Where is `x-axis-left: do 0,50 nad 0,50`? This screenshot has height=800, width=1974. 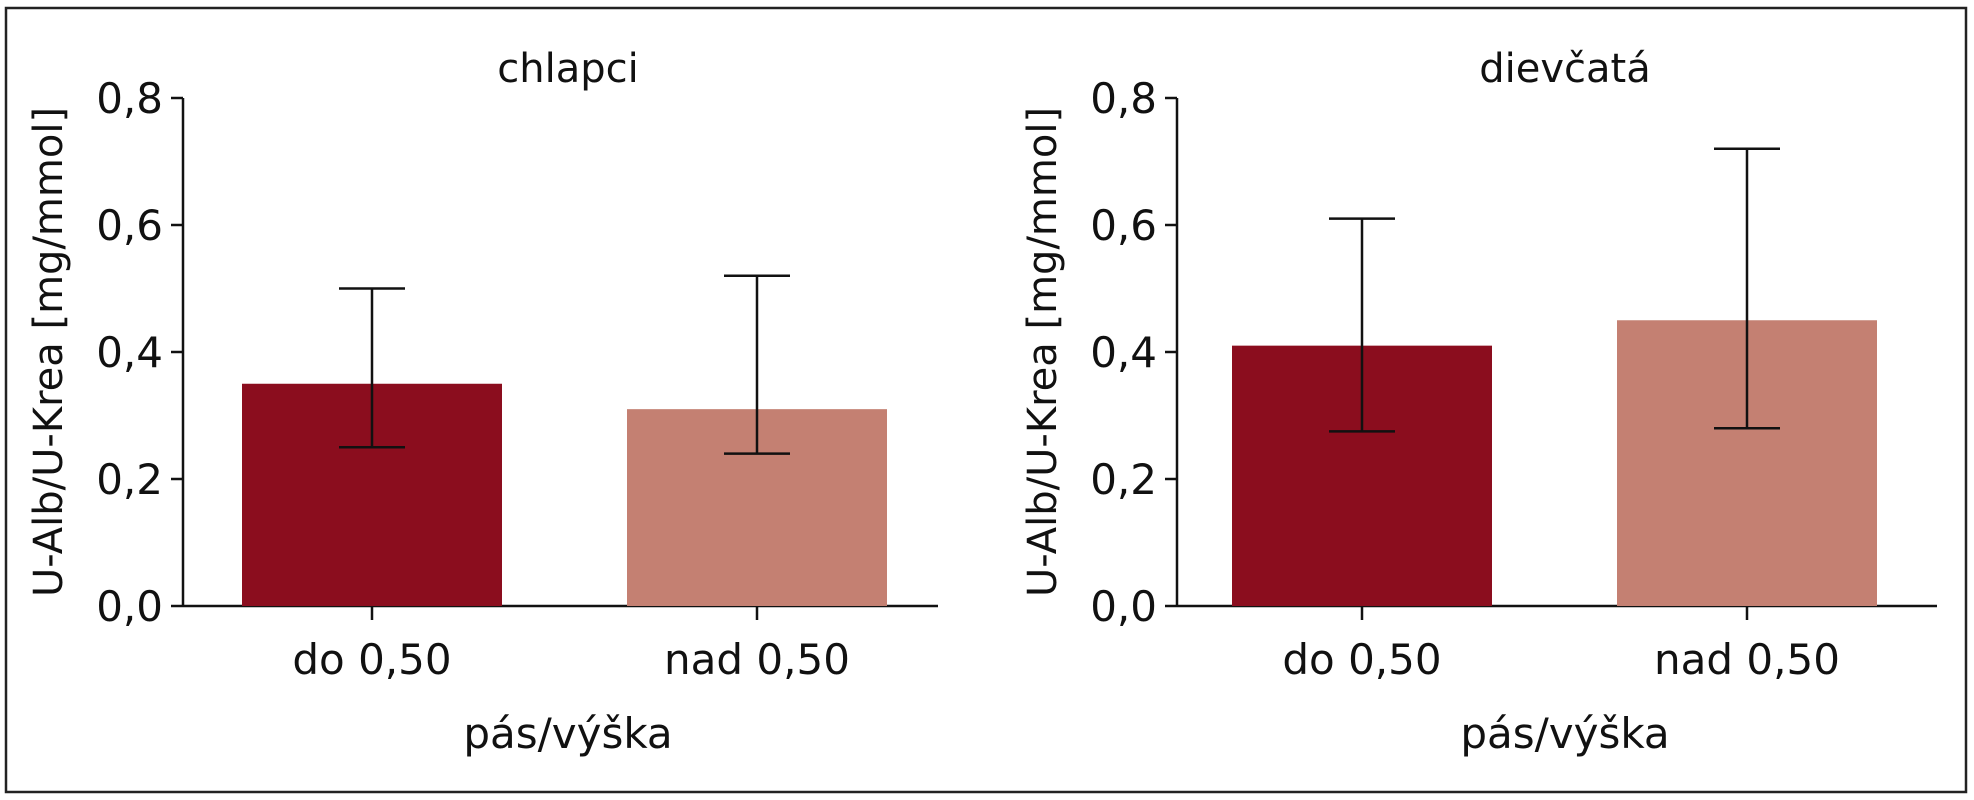 x-axis-left: do 0,50 nad 0,50 is located at coordinates (560, 644).